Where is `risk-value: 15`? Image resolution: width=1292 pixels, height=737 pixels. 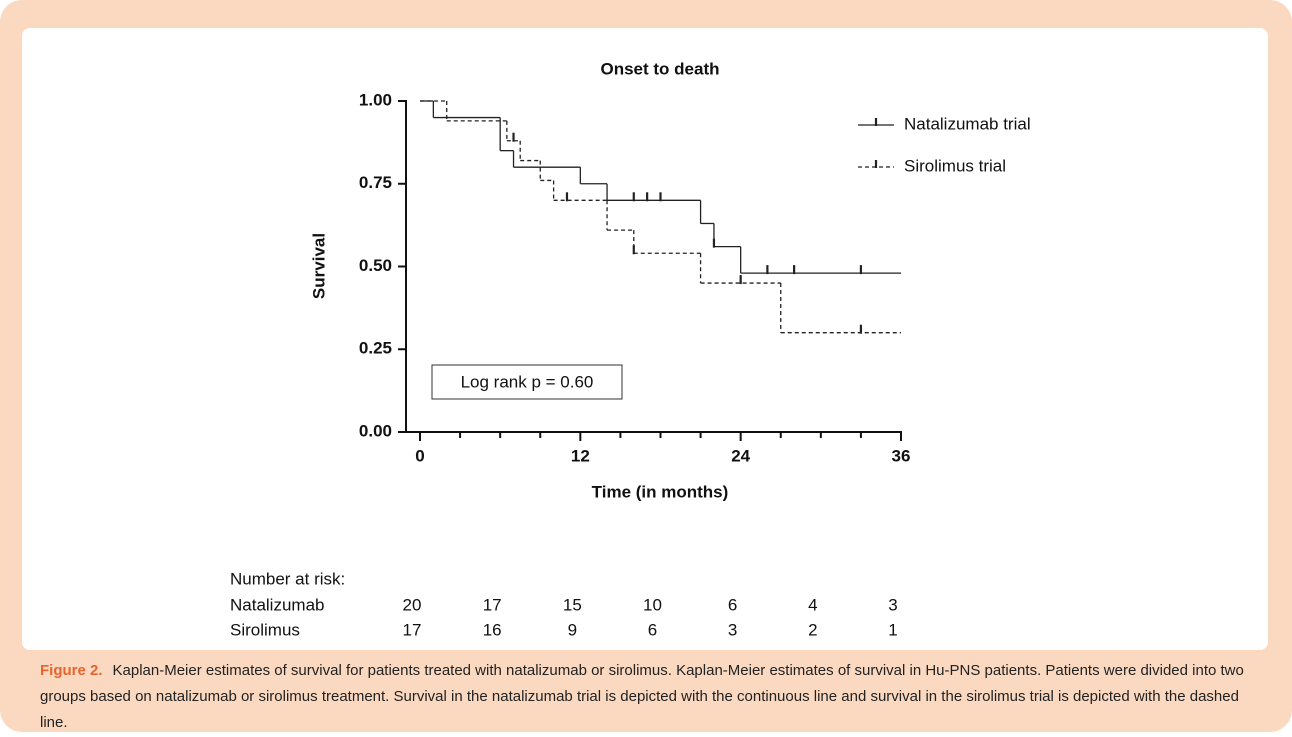
risk-value: 15 is located at coordinates (572, 604).